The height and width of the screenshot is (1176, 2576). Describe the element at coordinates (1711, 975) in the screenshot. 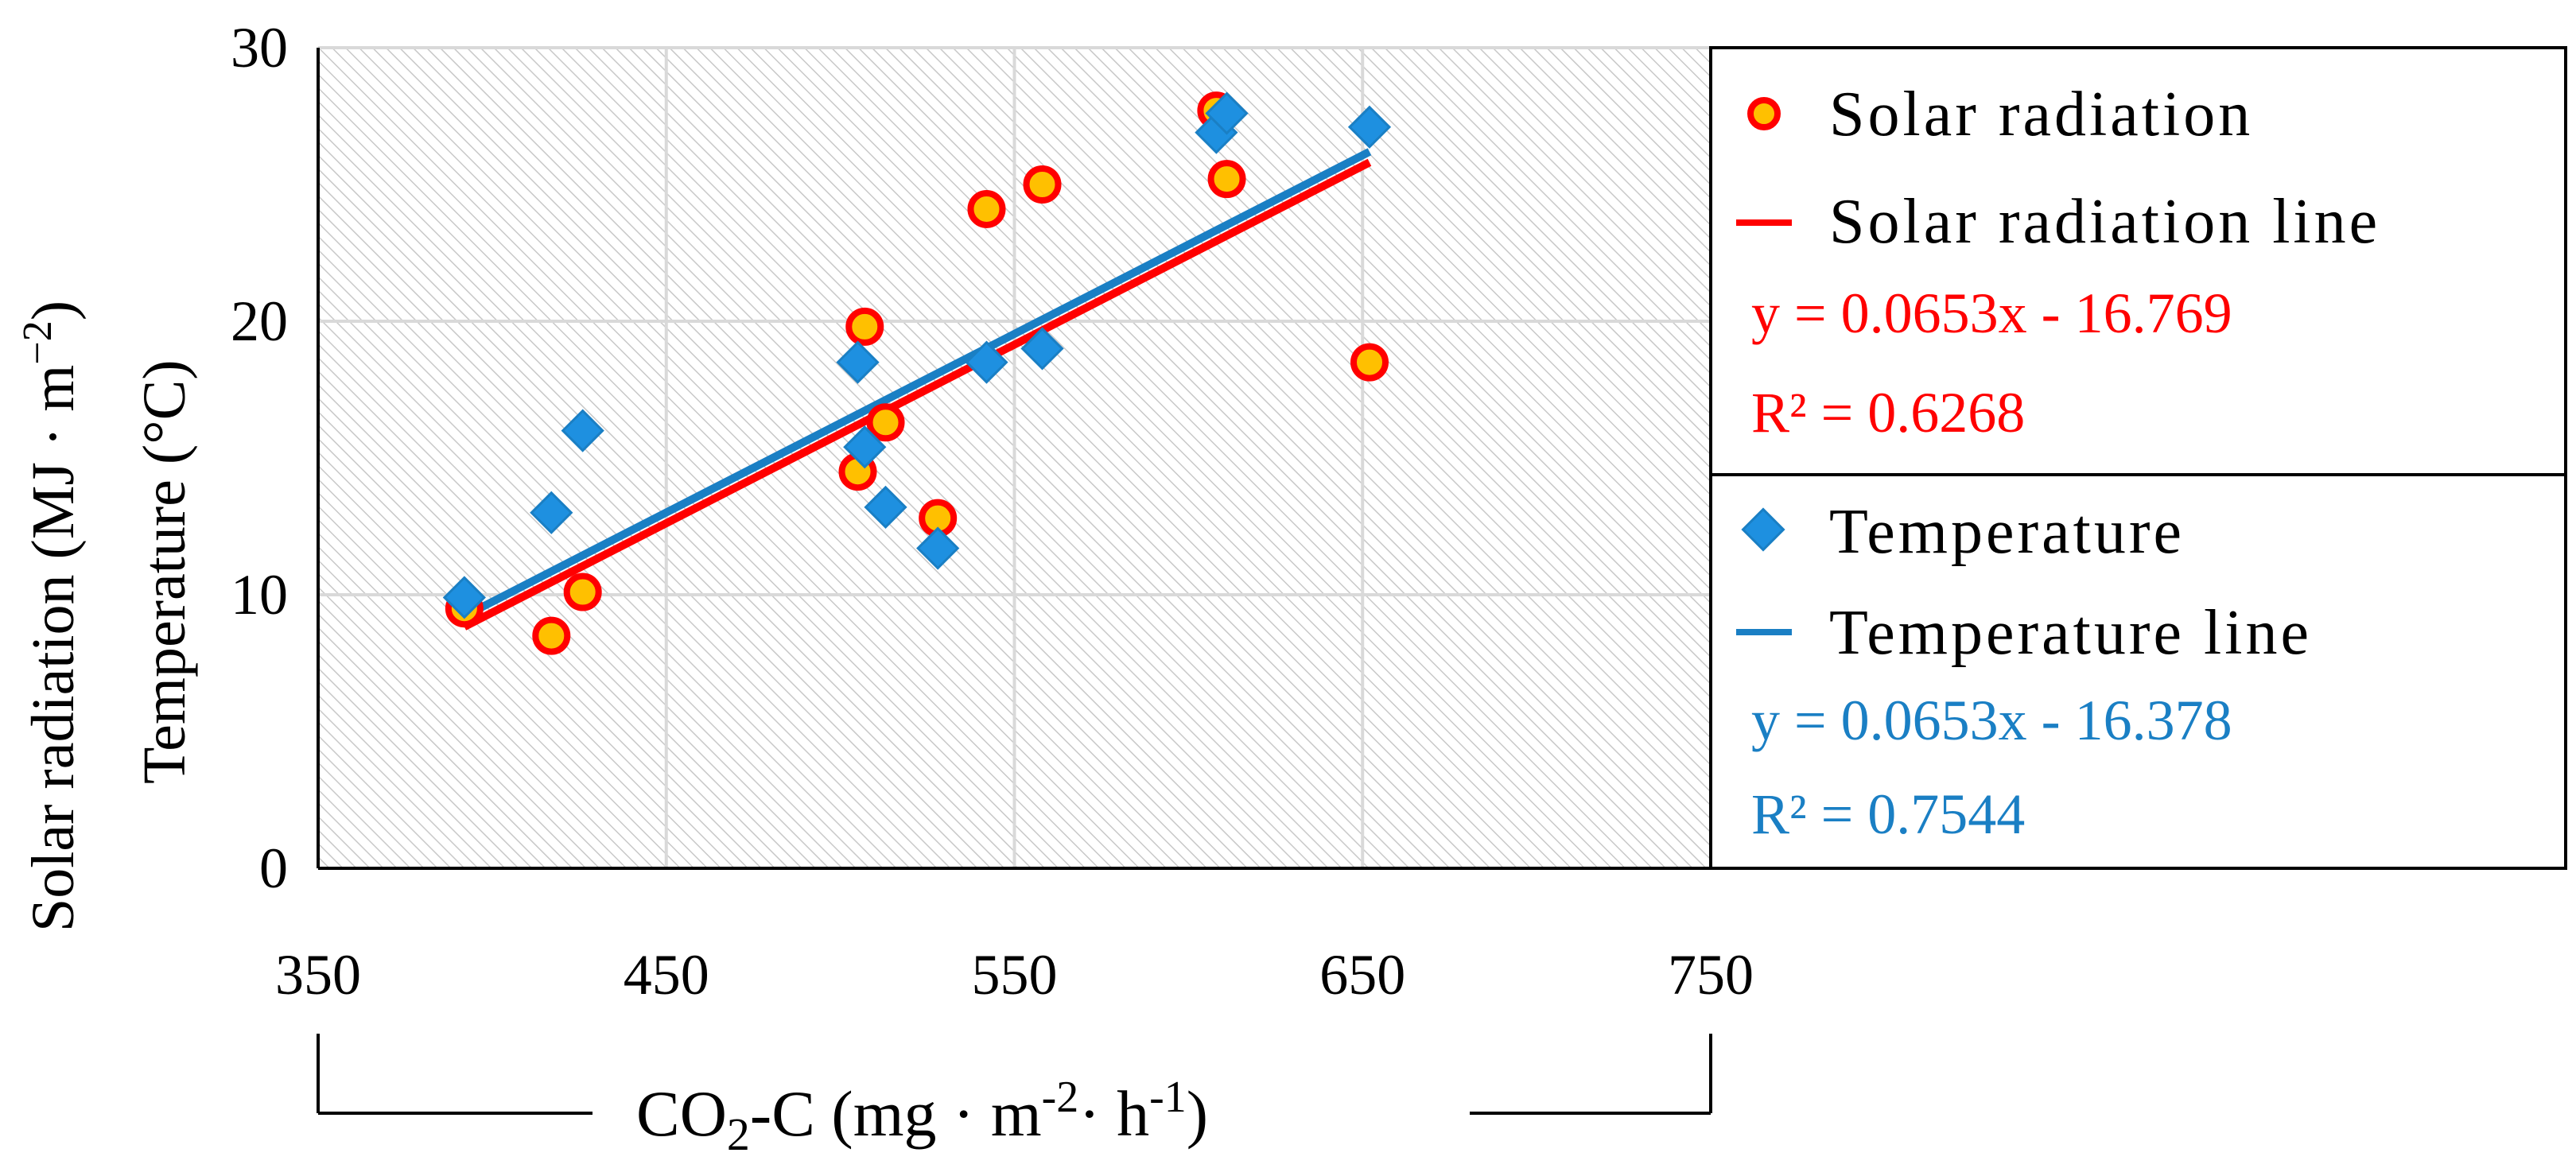

I see `x-tick-label: 750` at that location.